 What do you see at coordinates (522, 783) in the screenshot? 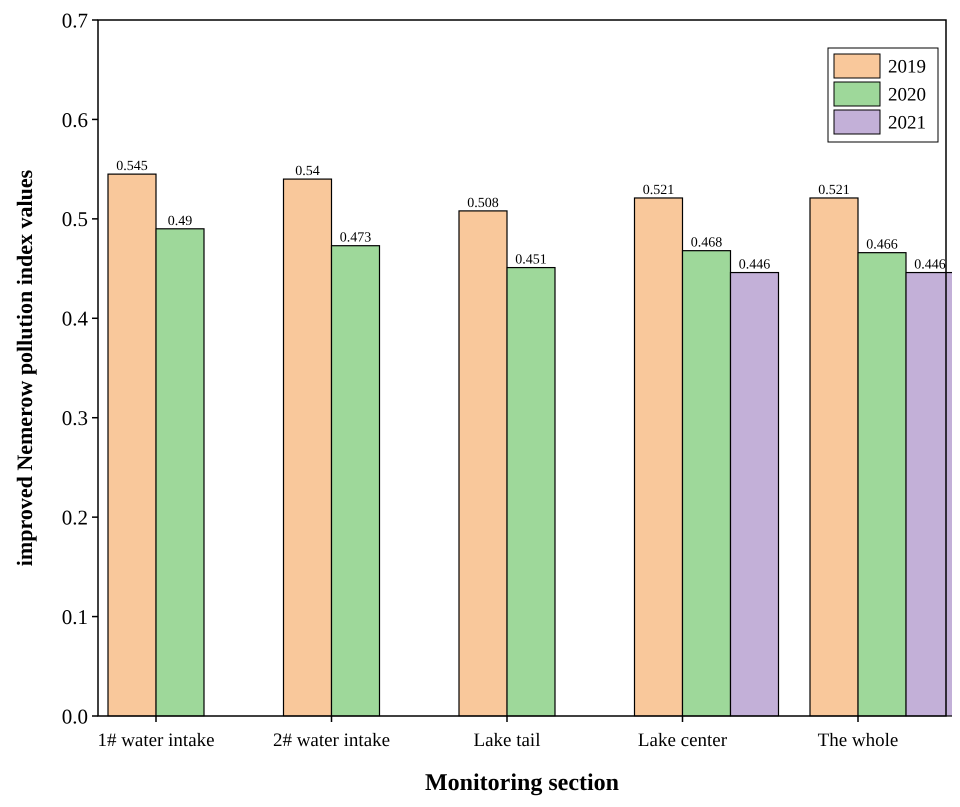
I see `x-axis-title: Monitoring section` at bounding box center [522, 783].